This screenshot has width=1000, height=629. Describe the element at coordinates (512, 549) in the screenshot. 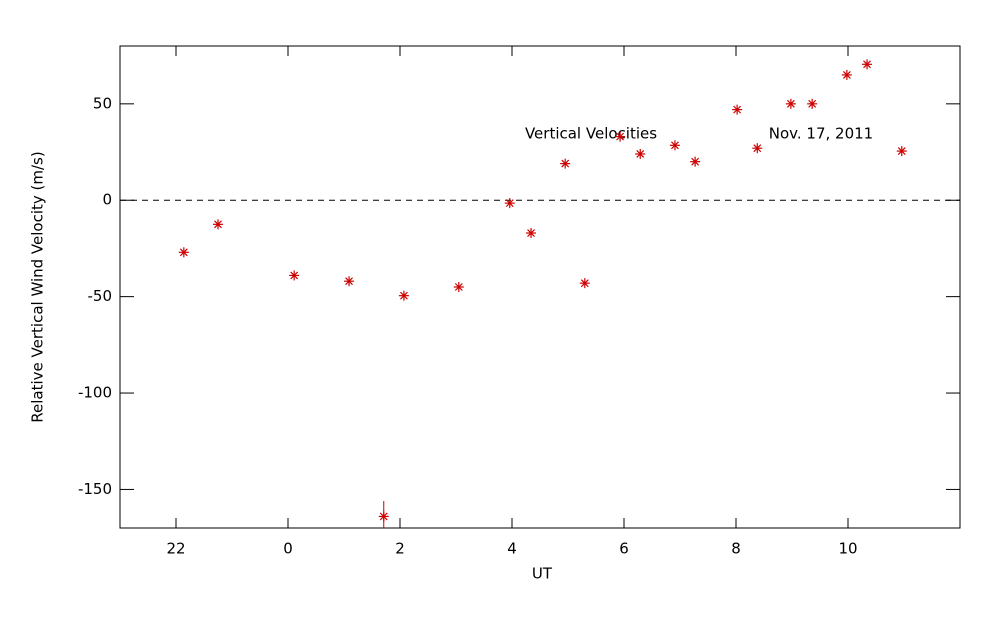

I see `x-tick-label: 4` at that location.